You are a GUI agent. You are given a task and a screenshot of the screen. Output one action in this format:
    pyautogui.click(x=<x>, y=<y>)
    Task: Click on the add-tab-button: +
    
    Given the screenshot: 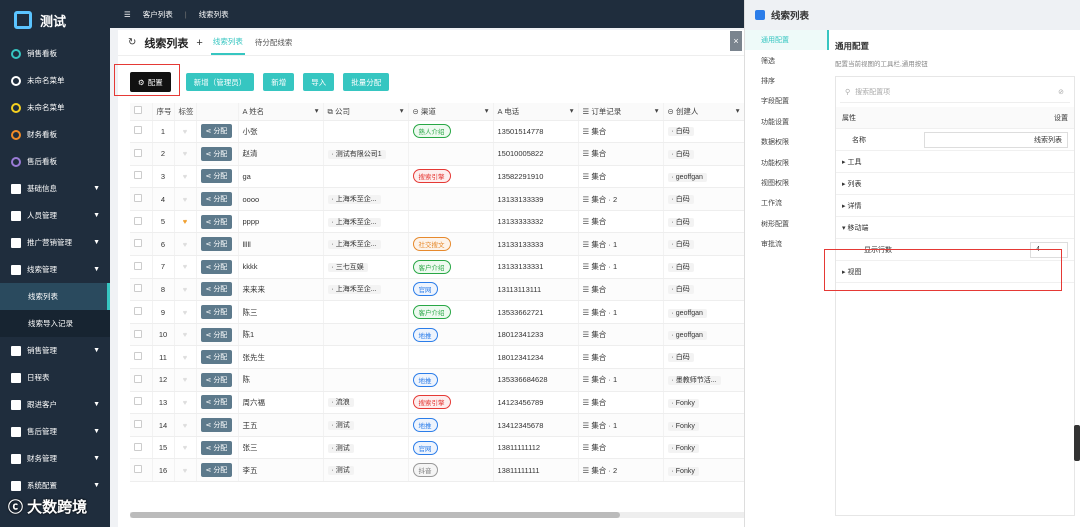 What is the action you would take?
    pyautogui.click(x=199, y=42)
    